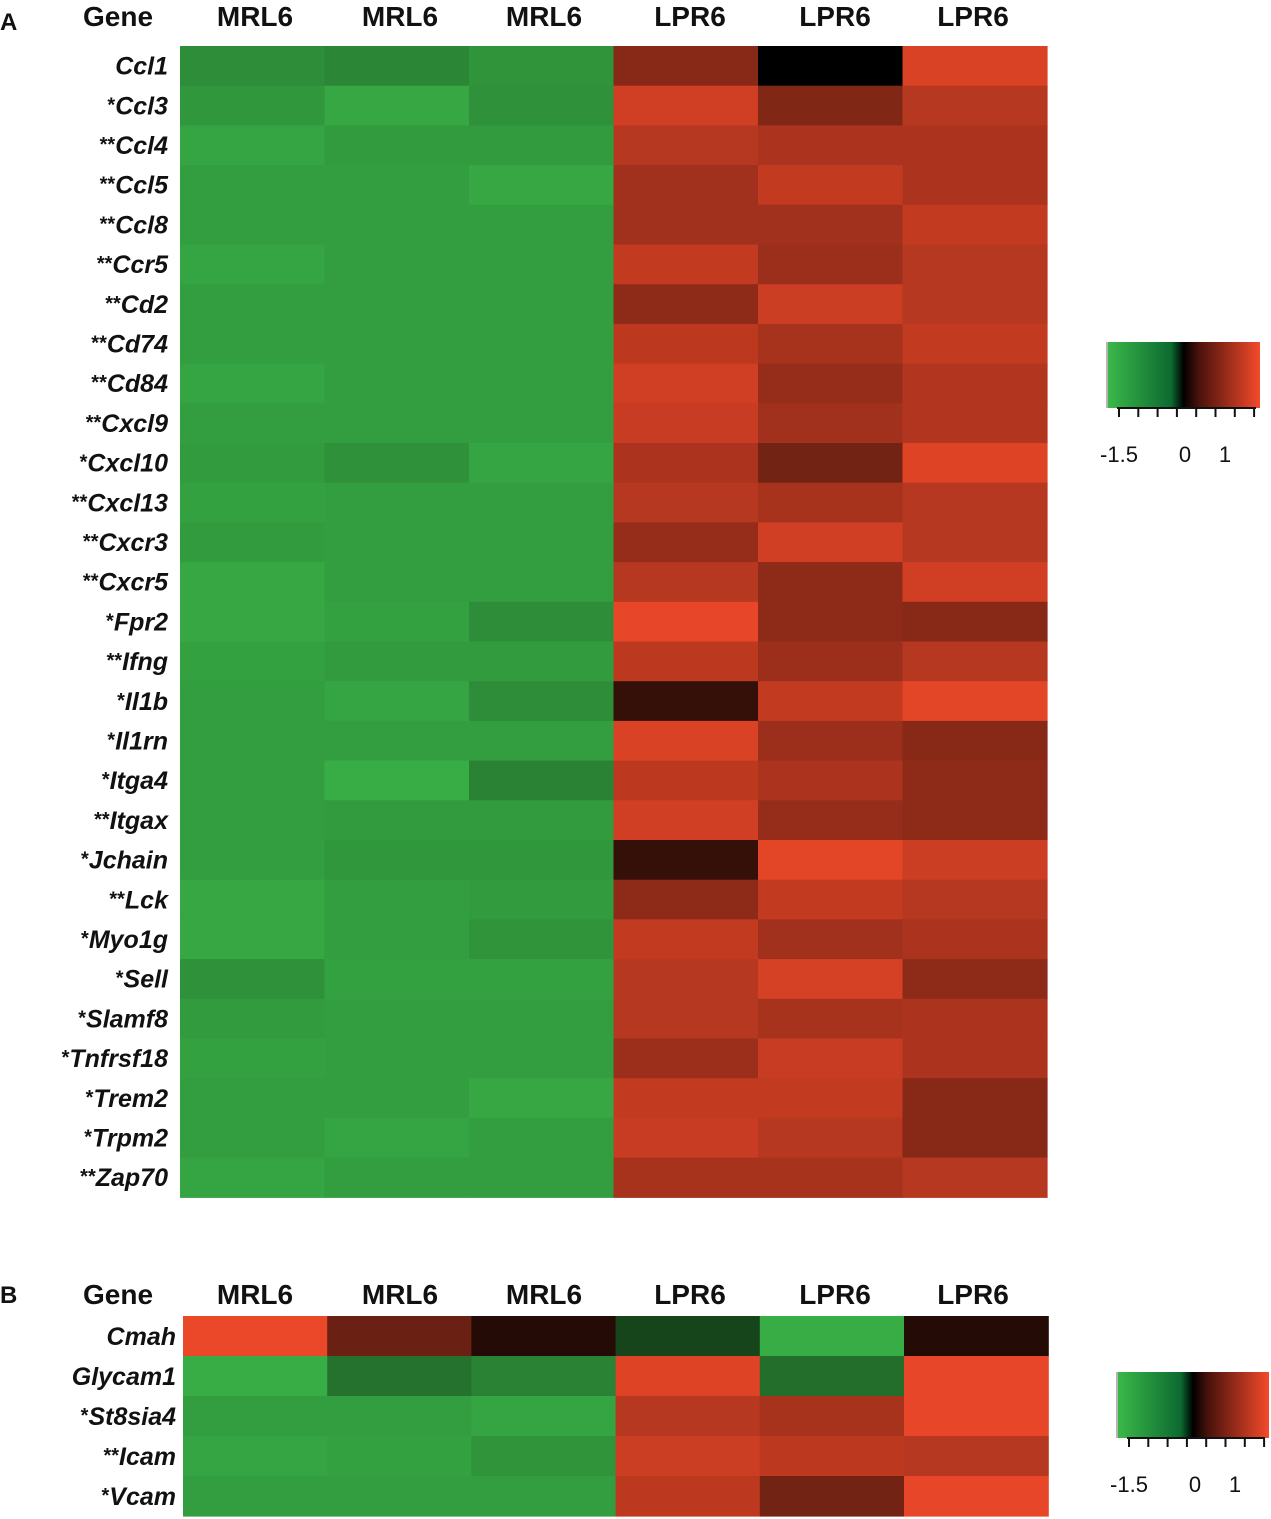  I want to click on row-label: **Icam, so click(139, 1457).